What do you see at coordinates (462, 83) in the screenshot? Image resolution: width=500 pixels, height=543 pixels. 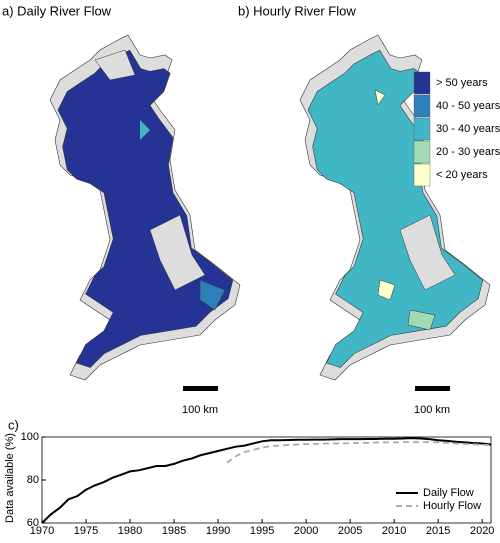 I see `legend-label: > 50 years` at bounding box center [462, 83].